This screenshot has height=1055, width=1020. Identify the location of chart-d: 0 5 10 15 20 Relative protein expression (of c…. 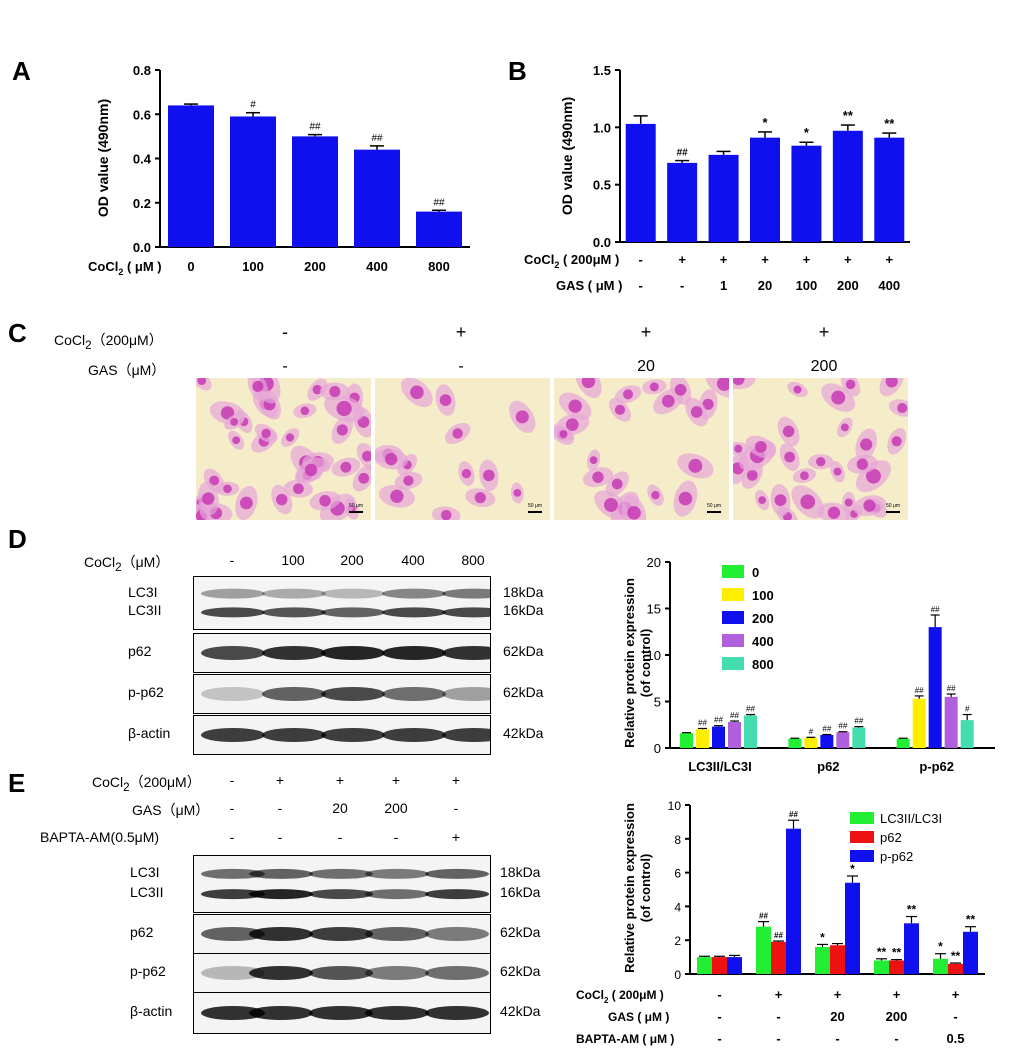
(808, 664).